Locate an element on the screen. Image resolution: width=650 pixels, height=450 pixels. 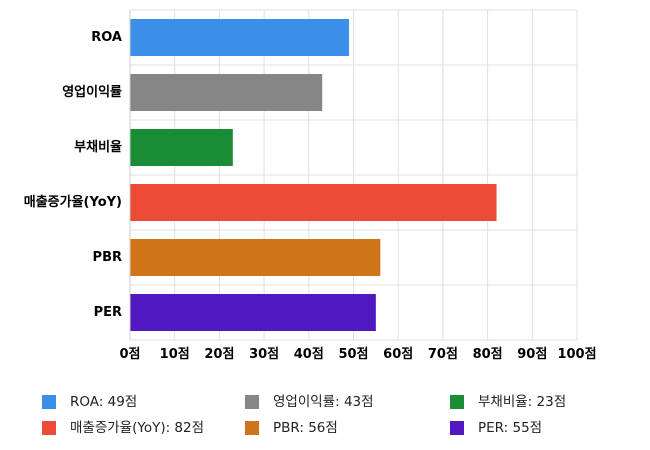
legend-label-1: 영업이익률: 43점 is located at coordinates (323, 402).